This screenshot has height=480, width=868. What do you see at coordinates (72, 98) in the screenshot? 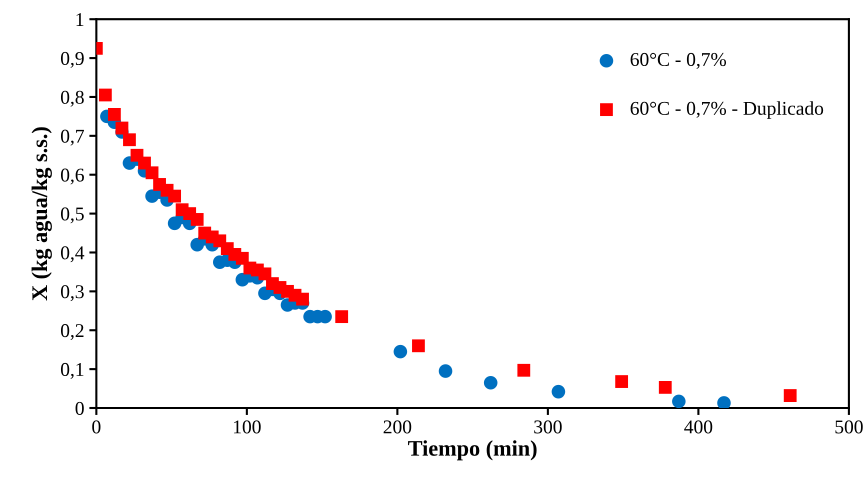
I see `y-tick-label: 0,8` at bounding box center [72, 98].